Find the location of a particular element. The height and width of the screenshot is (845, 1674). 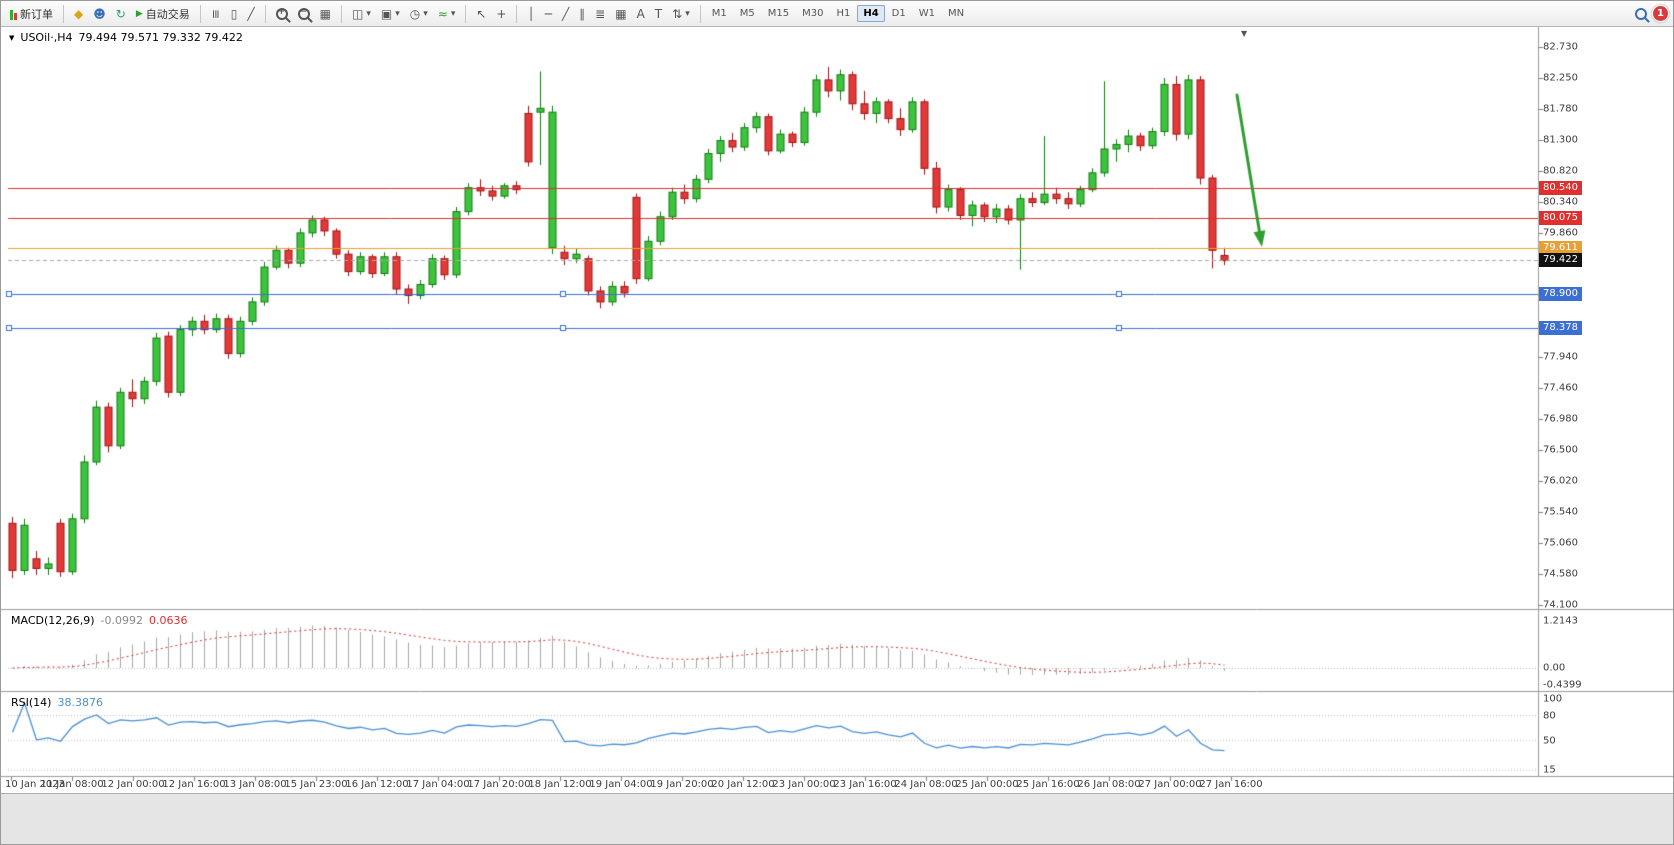

diamond-icon: ◆ is located at coordinates (79, 13).